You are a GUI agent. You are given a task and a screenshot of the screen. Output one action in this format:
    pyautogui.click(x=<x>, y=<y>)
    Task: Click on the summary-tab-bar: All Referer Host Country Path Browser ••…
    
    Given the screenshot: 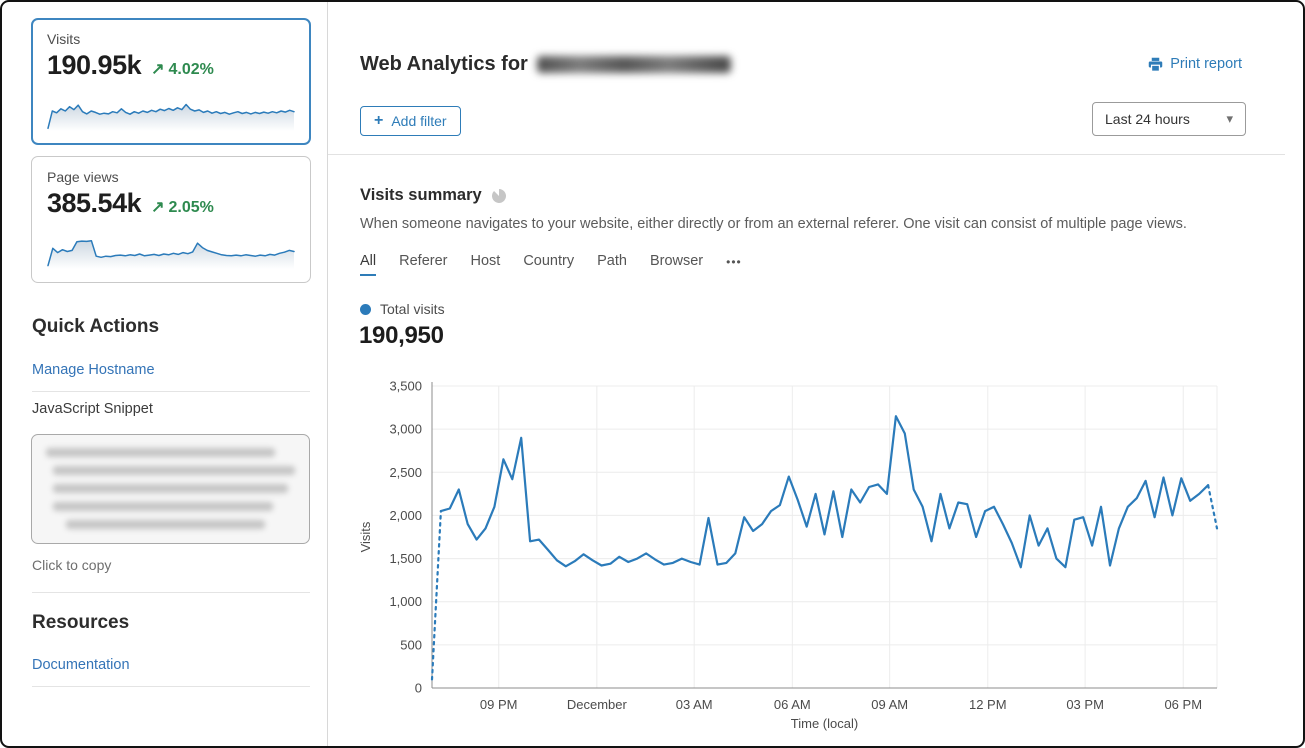 What is the action you would take?
    pyautogui.click(x=551, y=264)
    